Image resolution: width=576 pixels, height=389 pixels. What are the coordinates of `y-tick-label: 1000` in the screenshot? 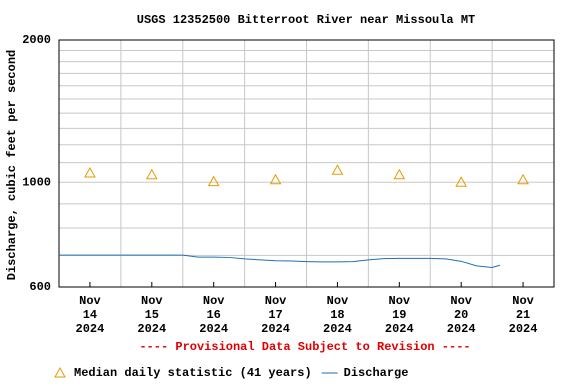 It's located at (36, 182).